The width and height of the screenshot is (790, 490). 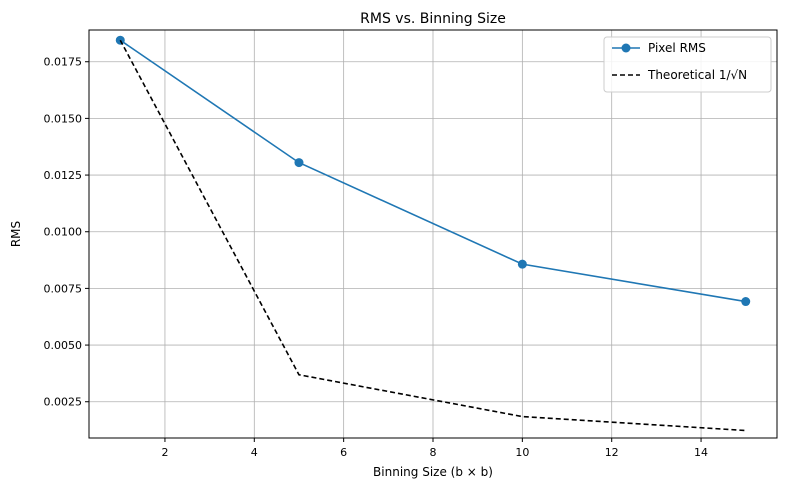 I want to click on x-tick-label: 10, so click(x=522, y=452).